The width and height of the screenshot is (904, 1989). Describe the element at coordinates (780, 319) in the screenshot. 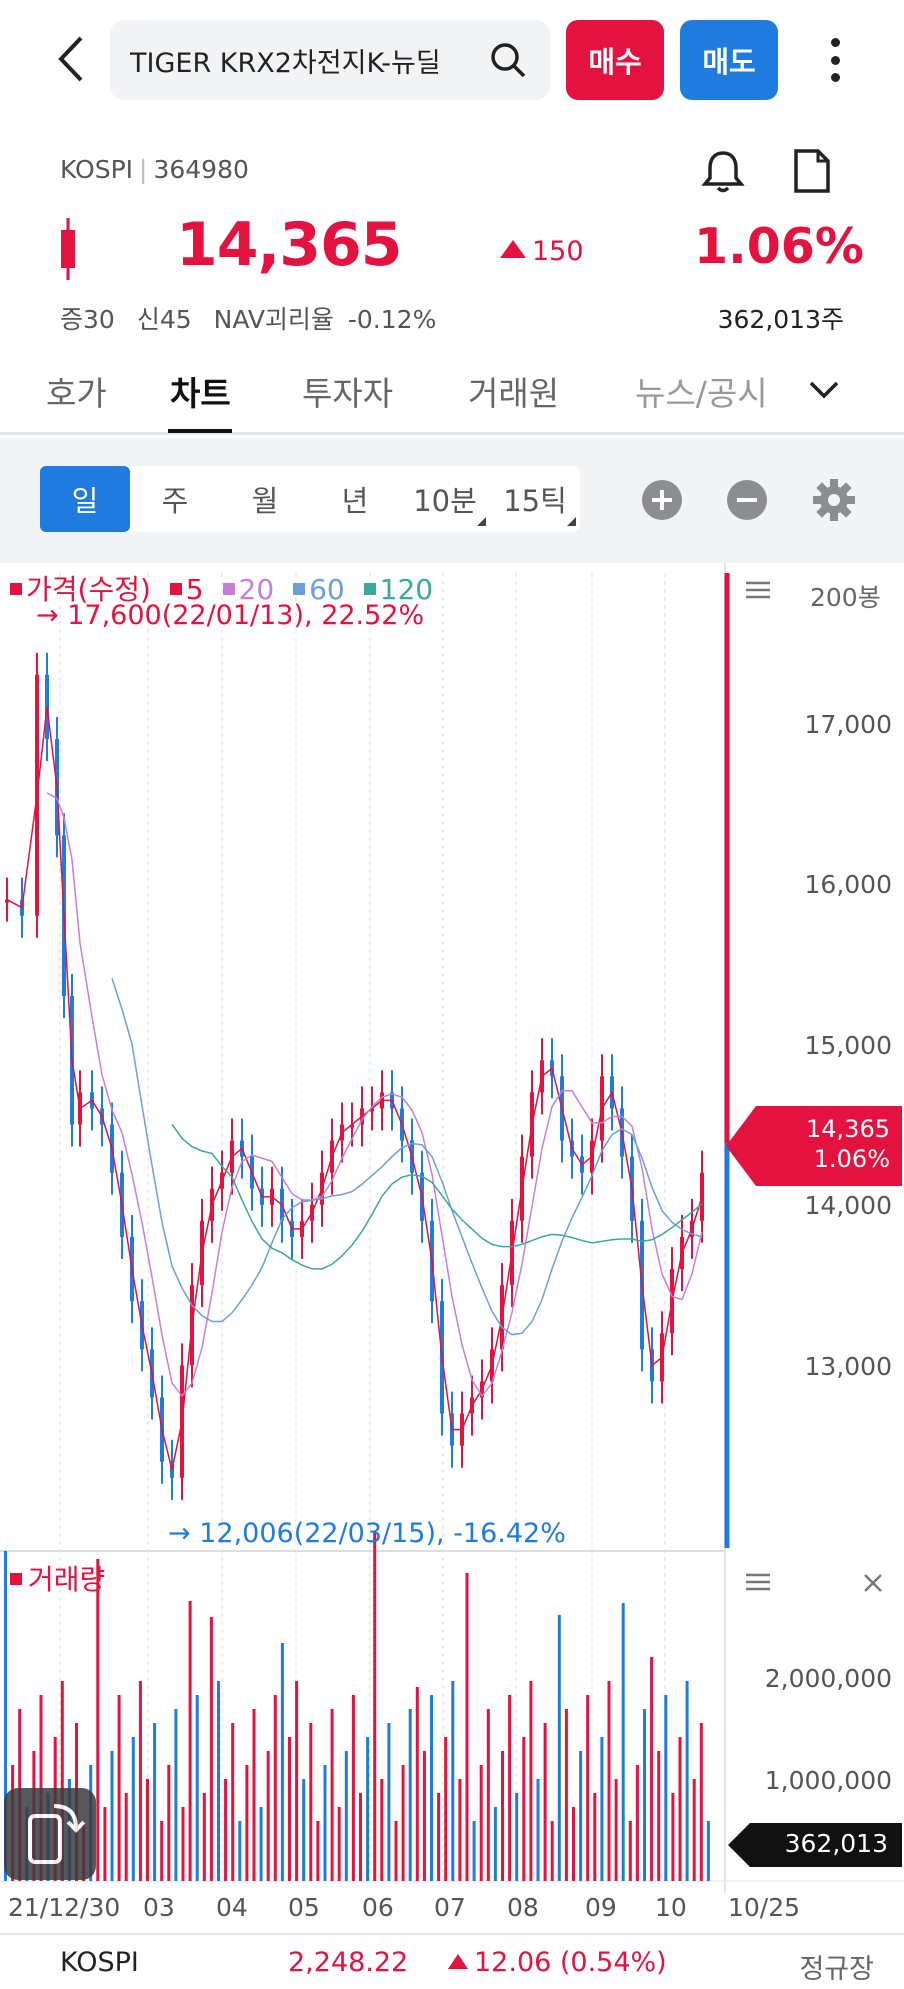

I see `trade-volume: 362,013주` at that location.